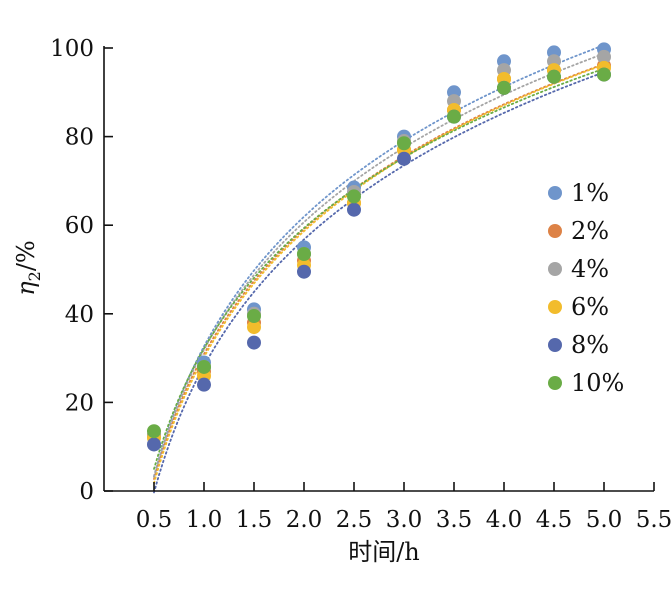  I want to click on y-axis-title: η2/%, so click(28, 267).